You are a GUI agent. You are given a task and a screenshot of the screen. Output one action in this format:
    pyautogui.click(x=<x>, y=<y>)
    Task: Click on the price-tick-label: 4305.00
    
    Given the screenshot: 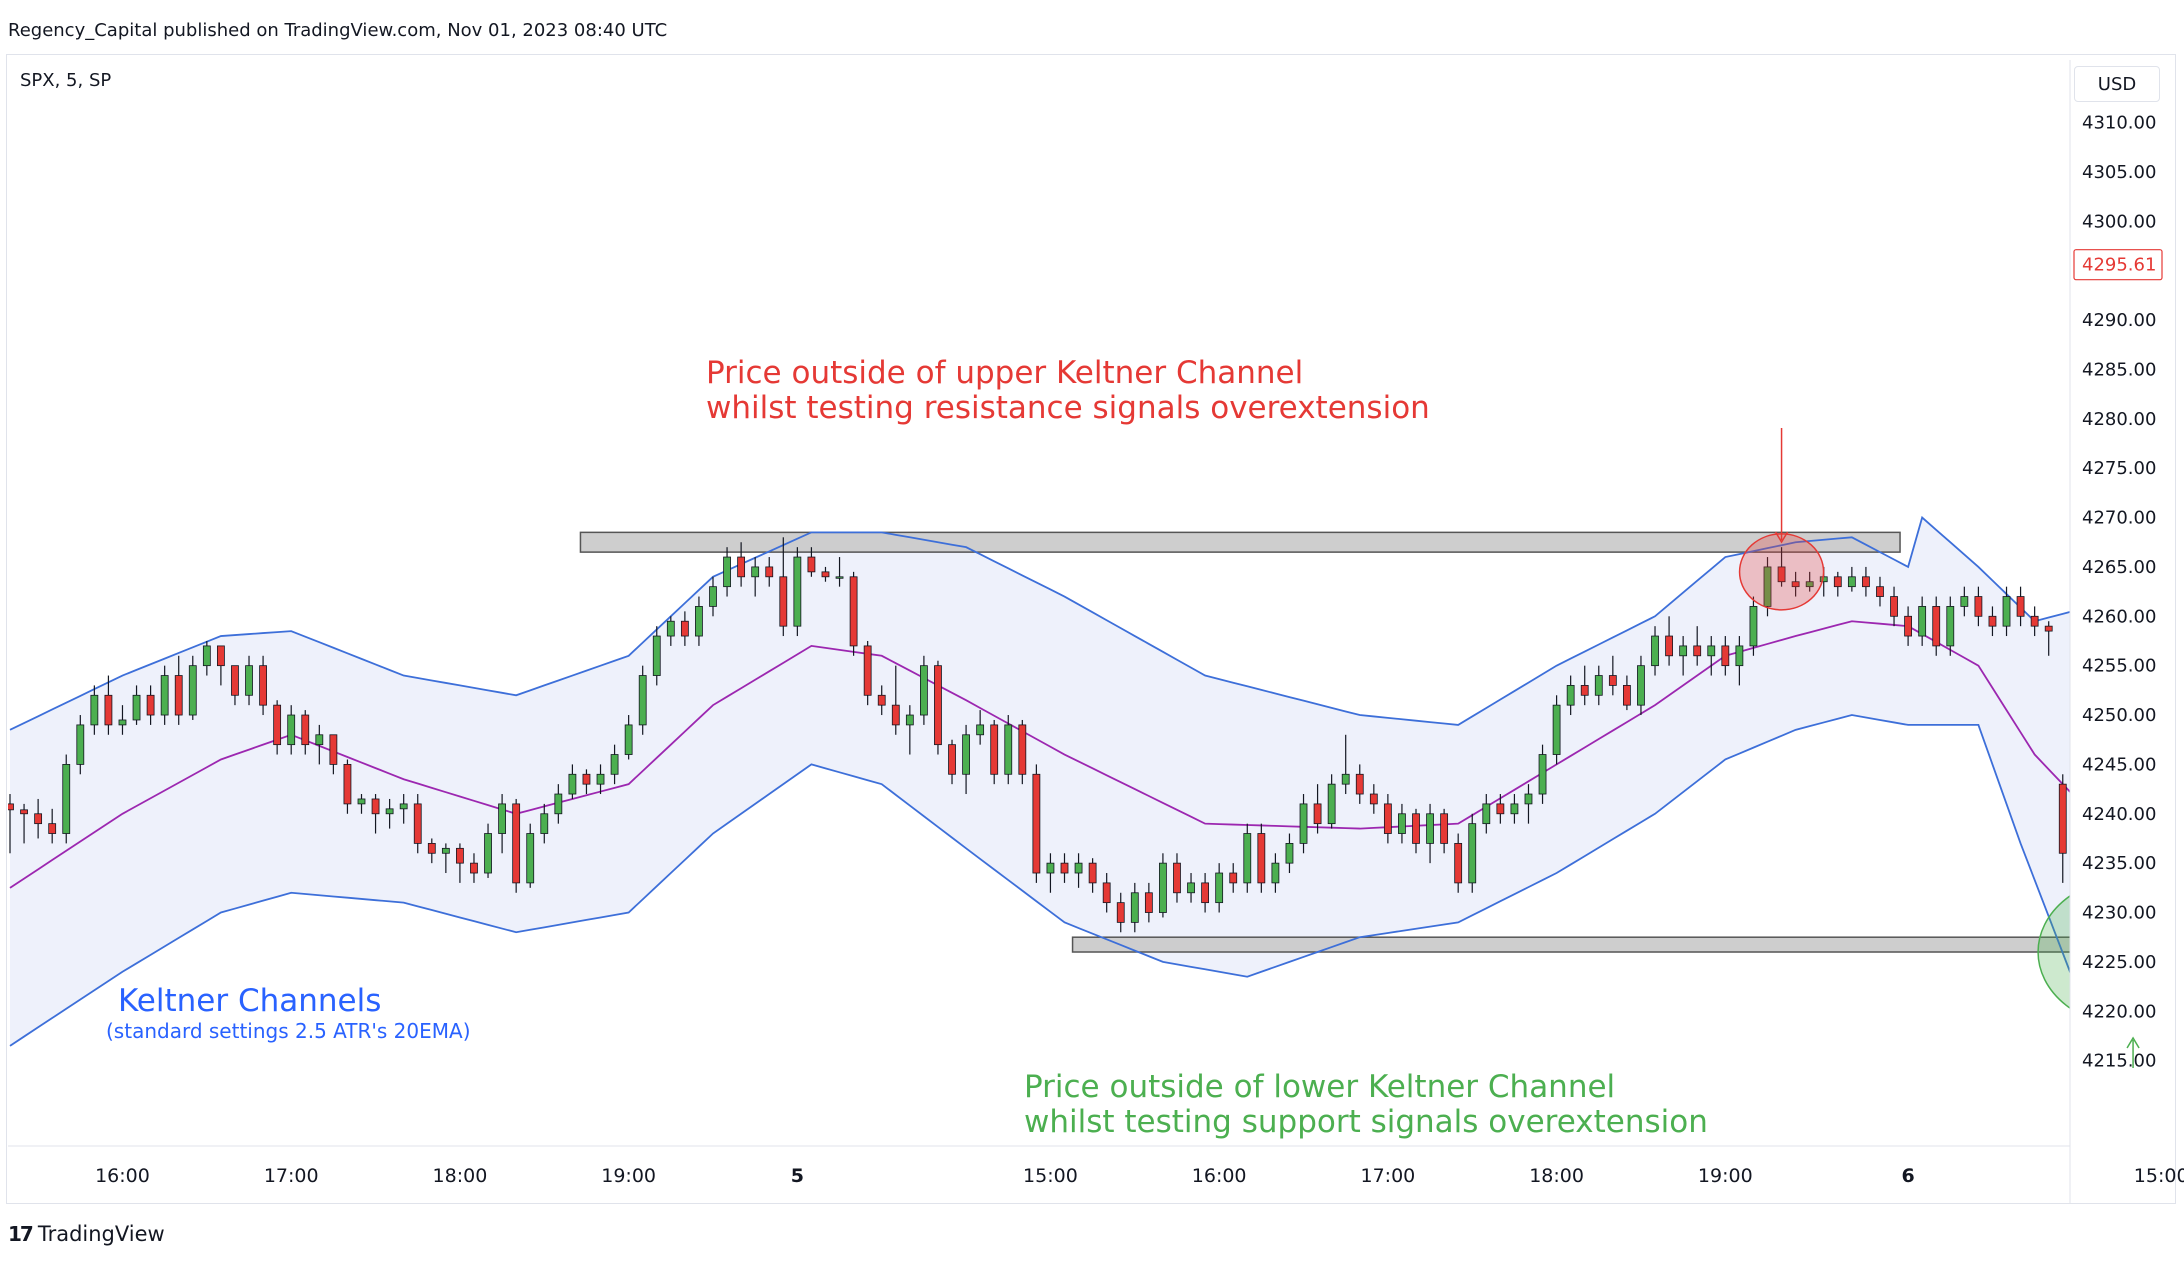 What is the action you would take?
    pyautogui.click(x=2119, y=172)
    